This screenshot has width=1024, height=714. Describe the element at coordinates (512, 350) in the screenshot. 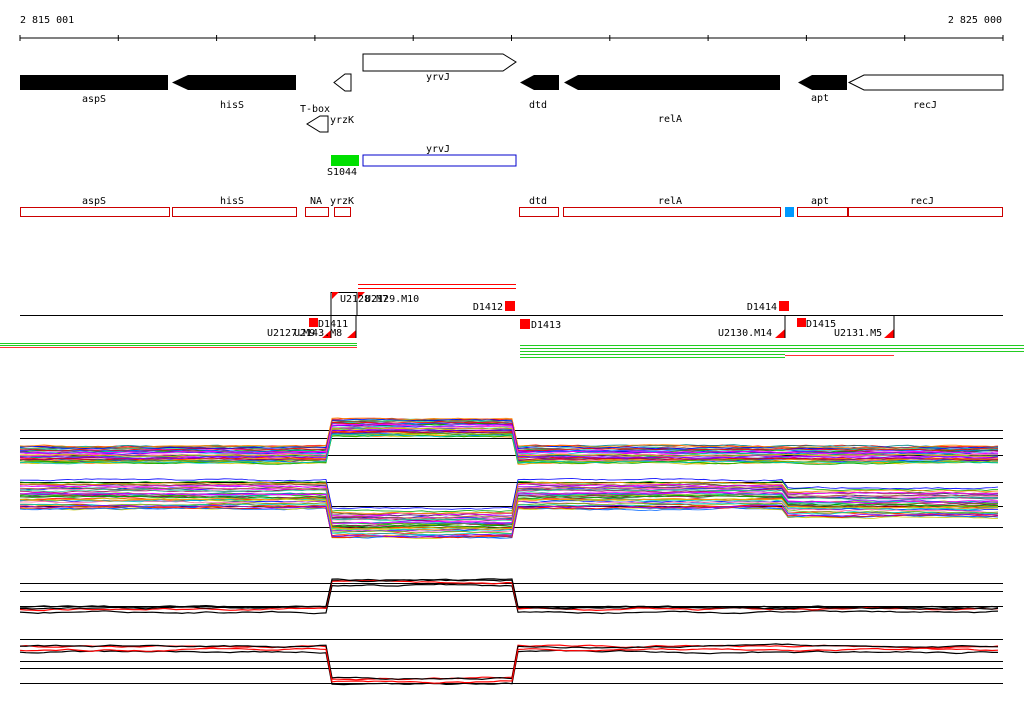

I see `coverage-lines` at that location.